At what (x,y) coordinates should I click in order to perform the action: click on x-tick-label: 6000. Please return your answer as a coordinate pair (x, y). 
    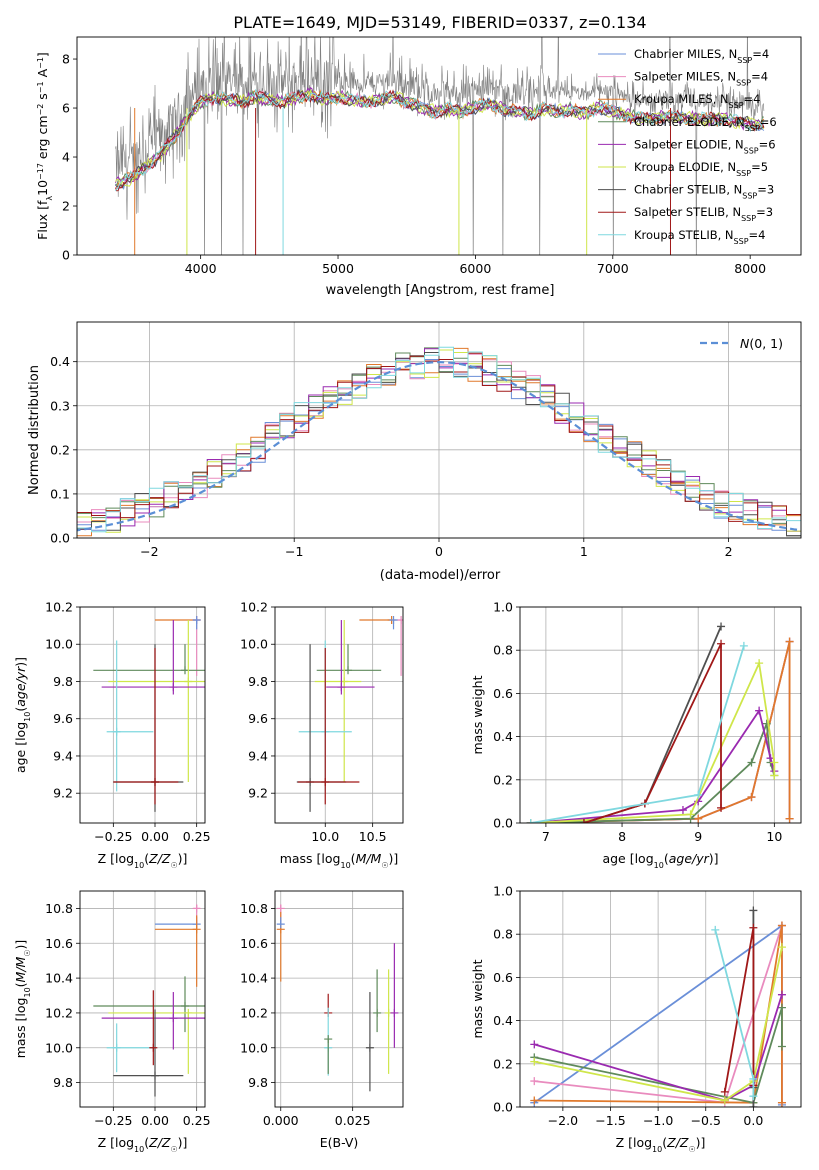
    Looking at the image, I should click on (475, 268).